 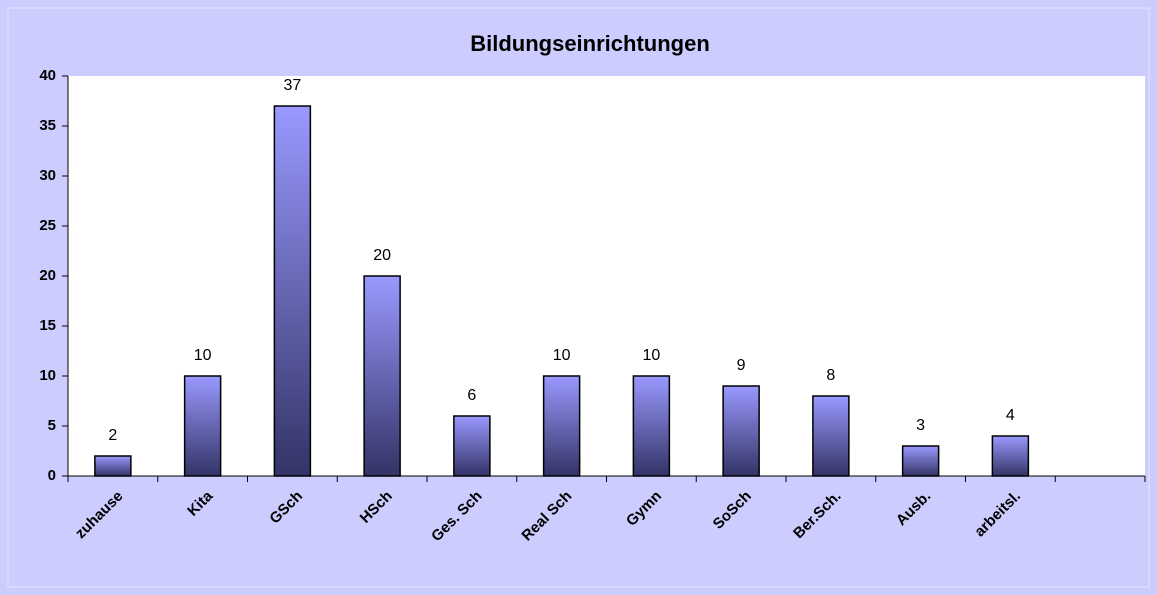 What do you see at coordinates (52, 475) in the screenshot?
I see `y-tick-label: 0` at bounding box center [52, 475].